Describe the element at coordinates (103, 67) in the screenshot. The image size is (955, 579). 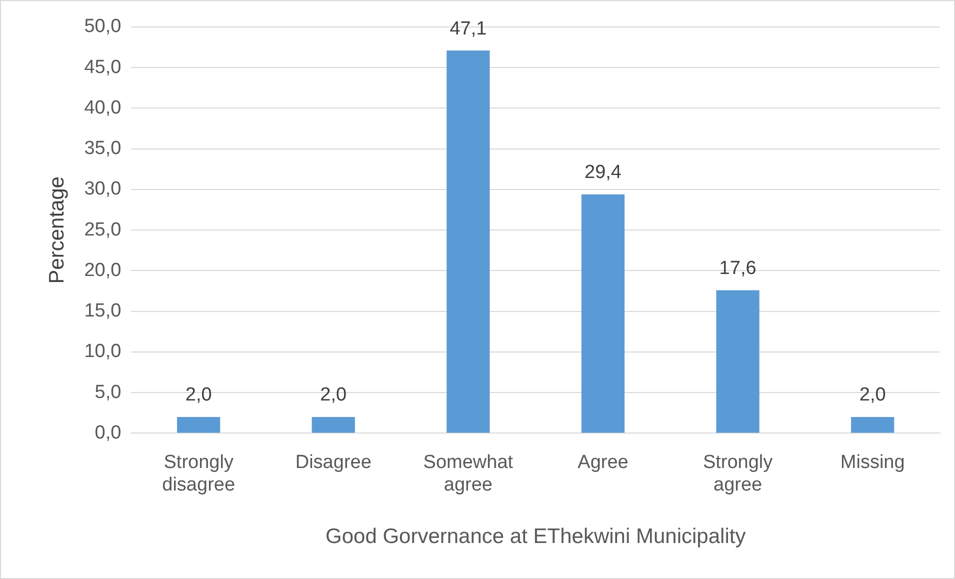
I see `y-tick-label: 45,0` at that location.